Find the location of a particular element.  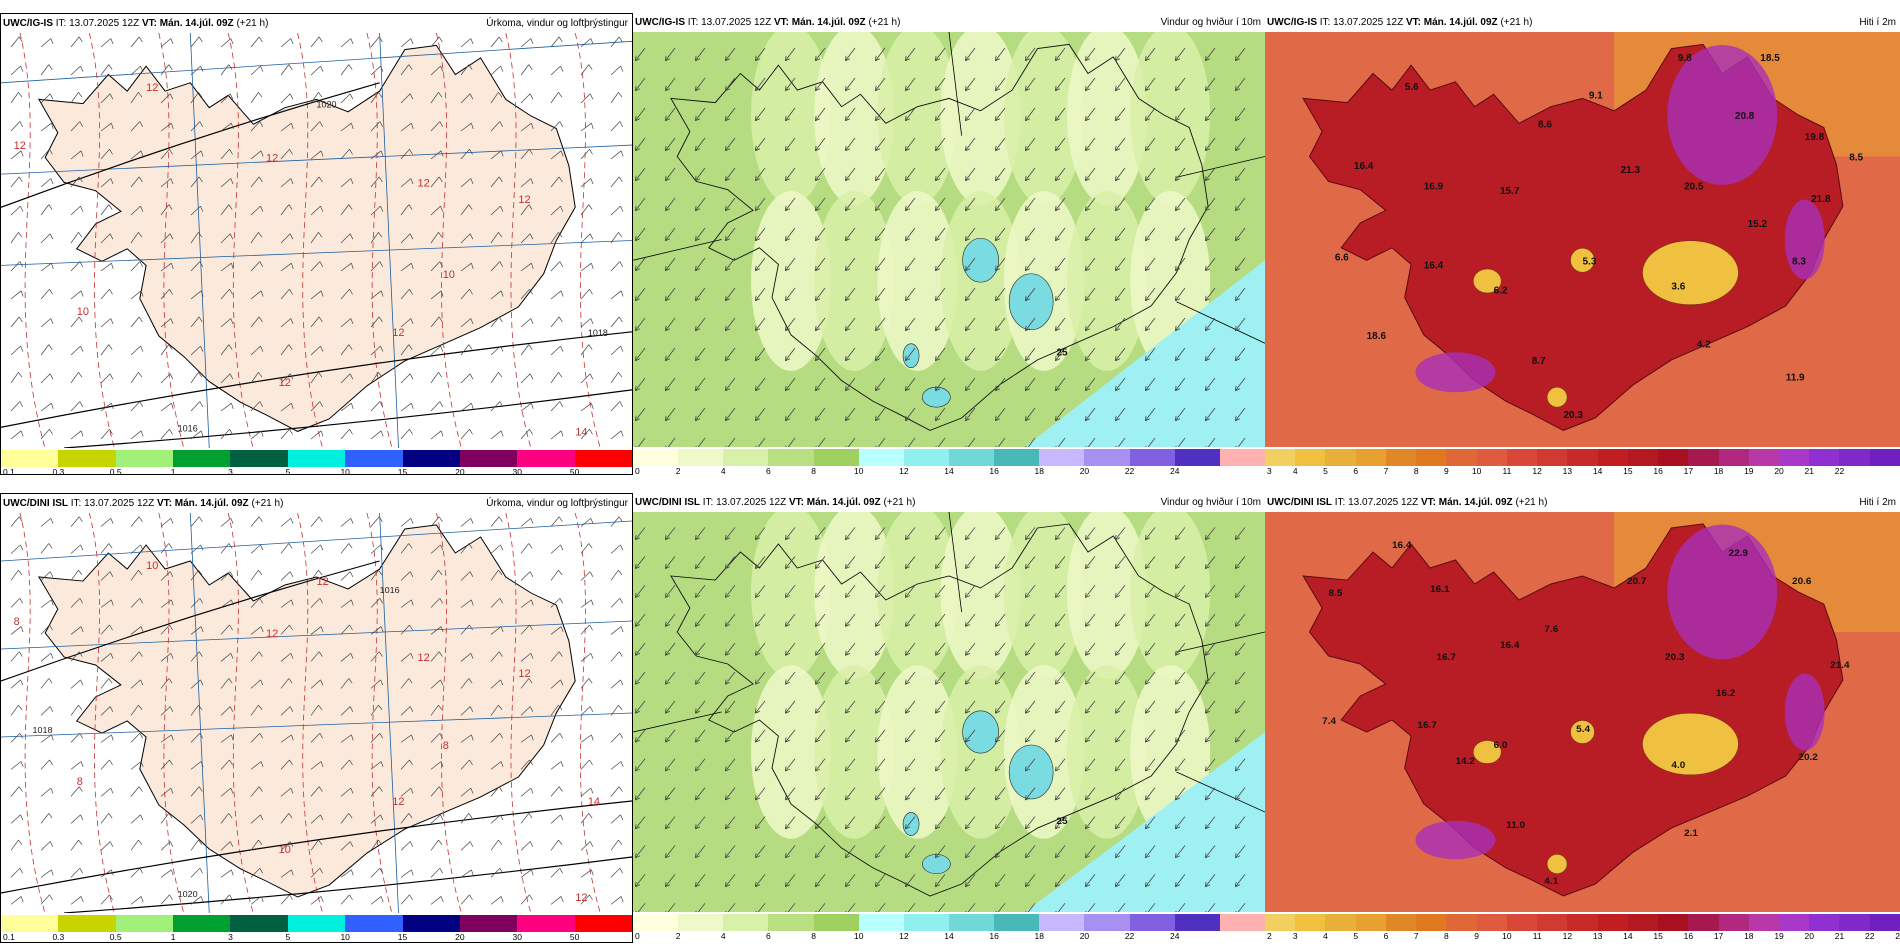

colorbar is located at coordinates (316, 923).